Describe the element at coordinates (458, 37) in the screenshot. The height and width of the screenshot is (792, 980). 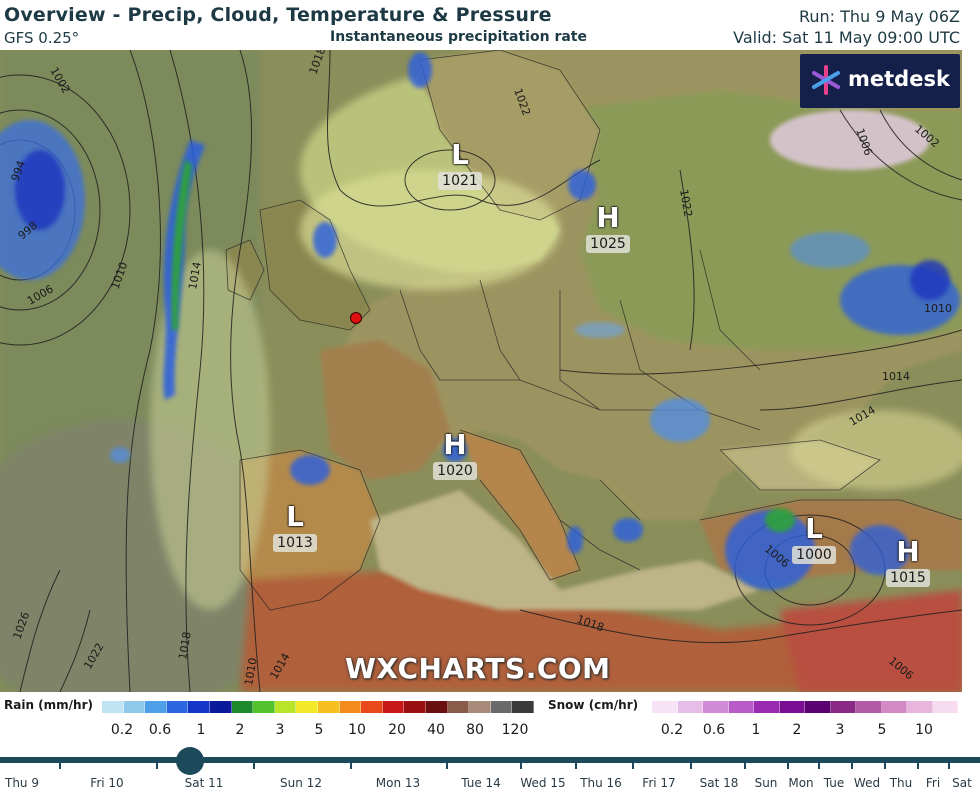
I see `chart-subtitle: Instantaneous precipitation rate` at that location.